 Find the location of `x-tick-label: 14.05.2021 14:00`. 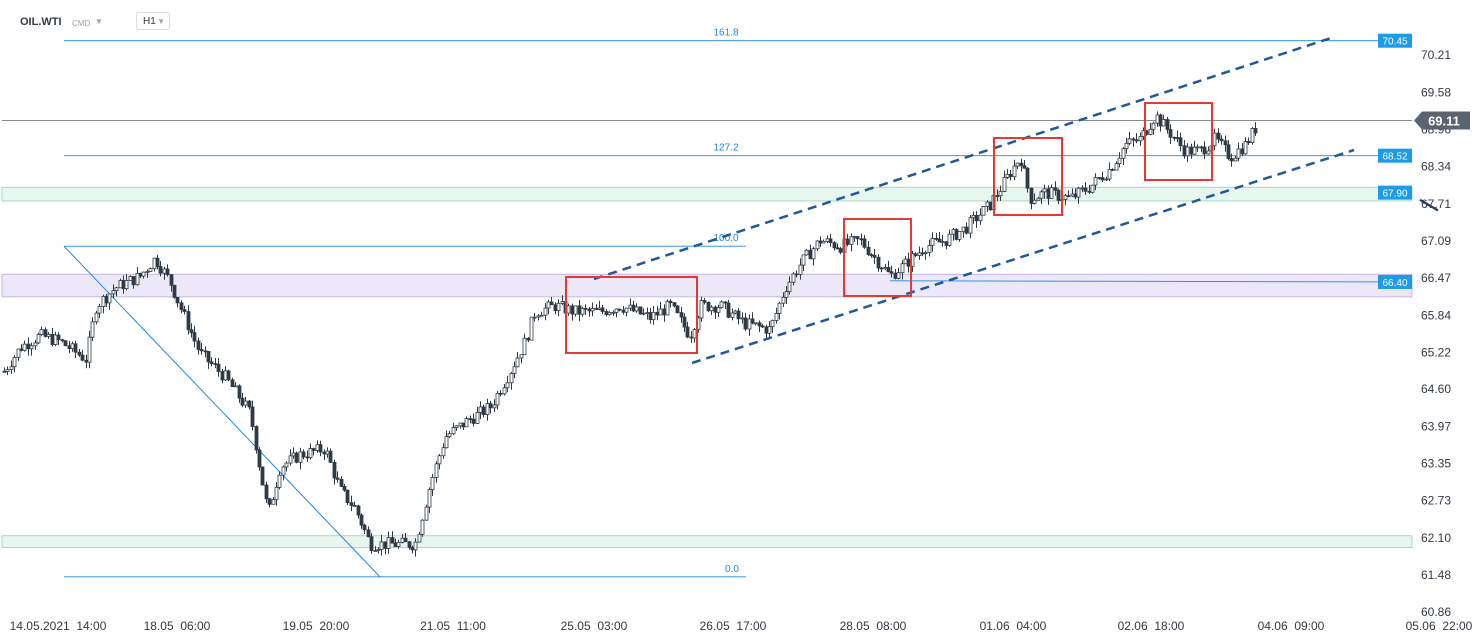

x-tick-label: 14.05.2021 14:00 is located at coordinates (58, 626).